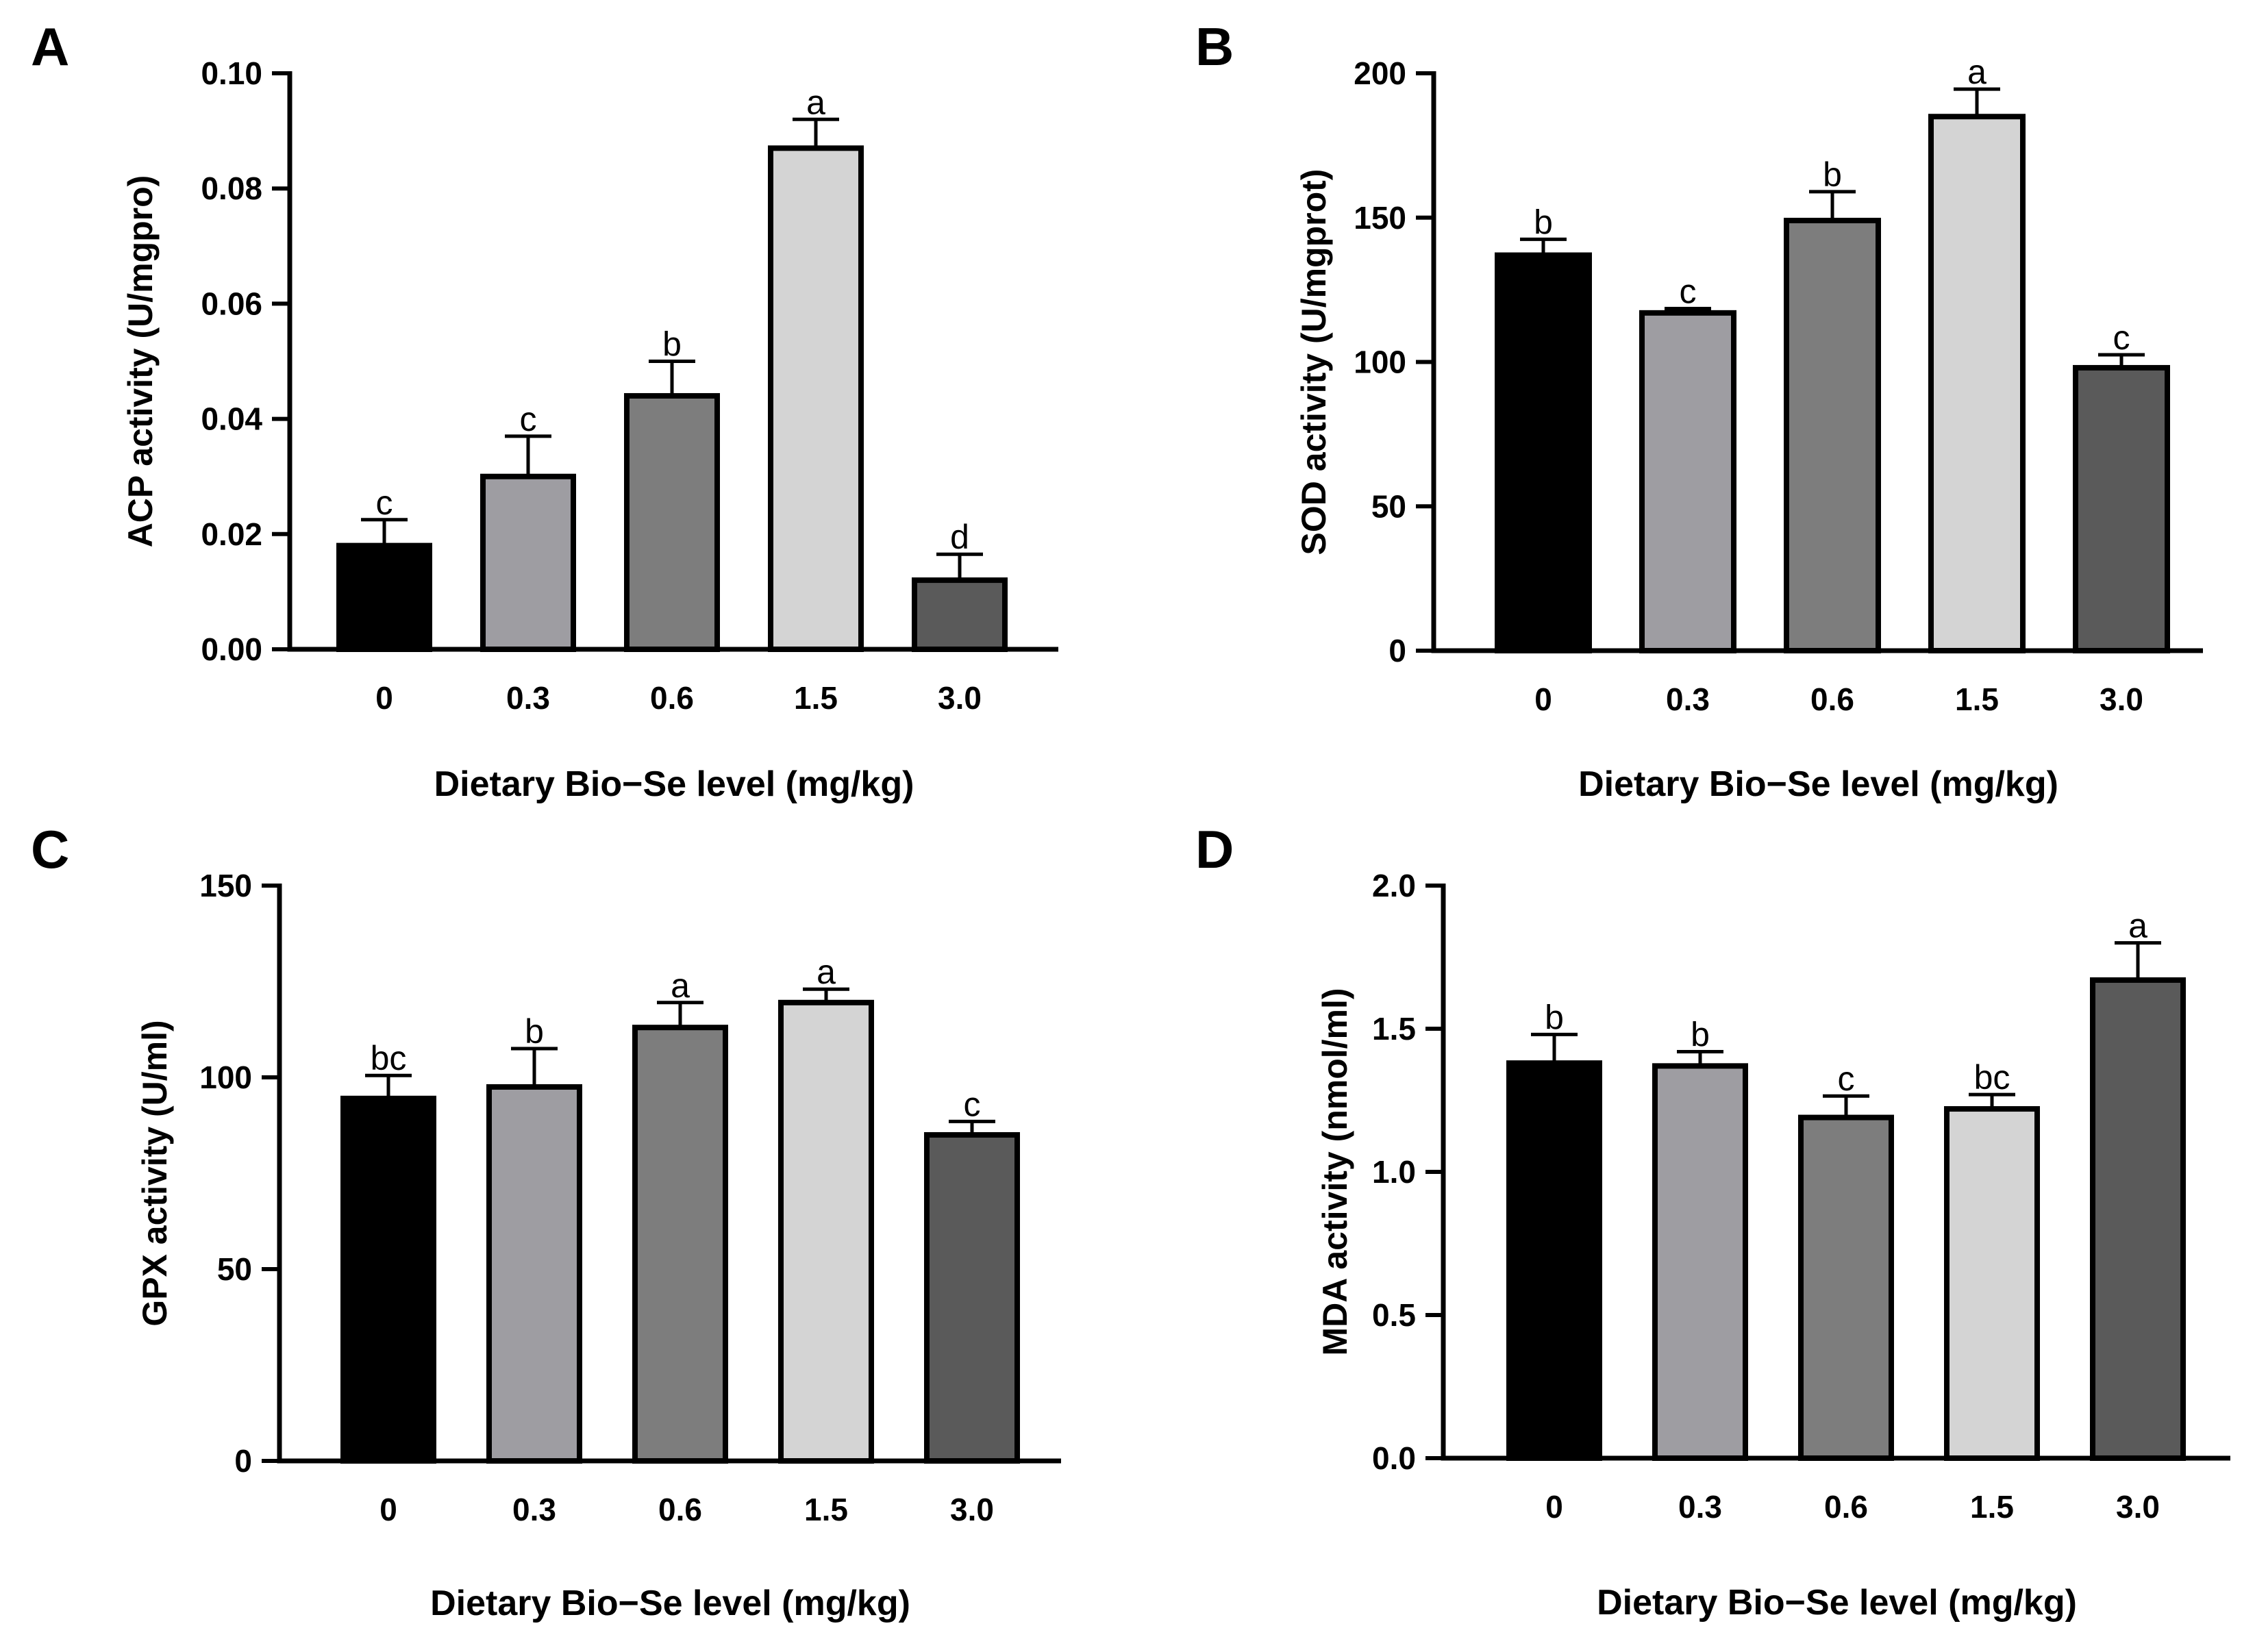  Describe the element at coordinates (231, 188) in the screenshot. I see `y-tick-label-a-4: 0.08` at that location.